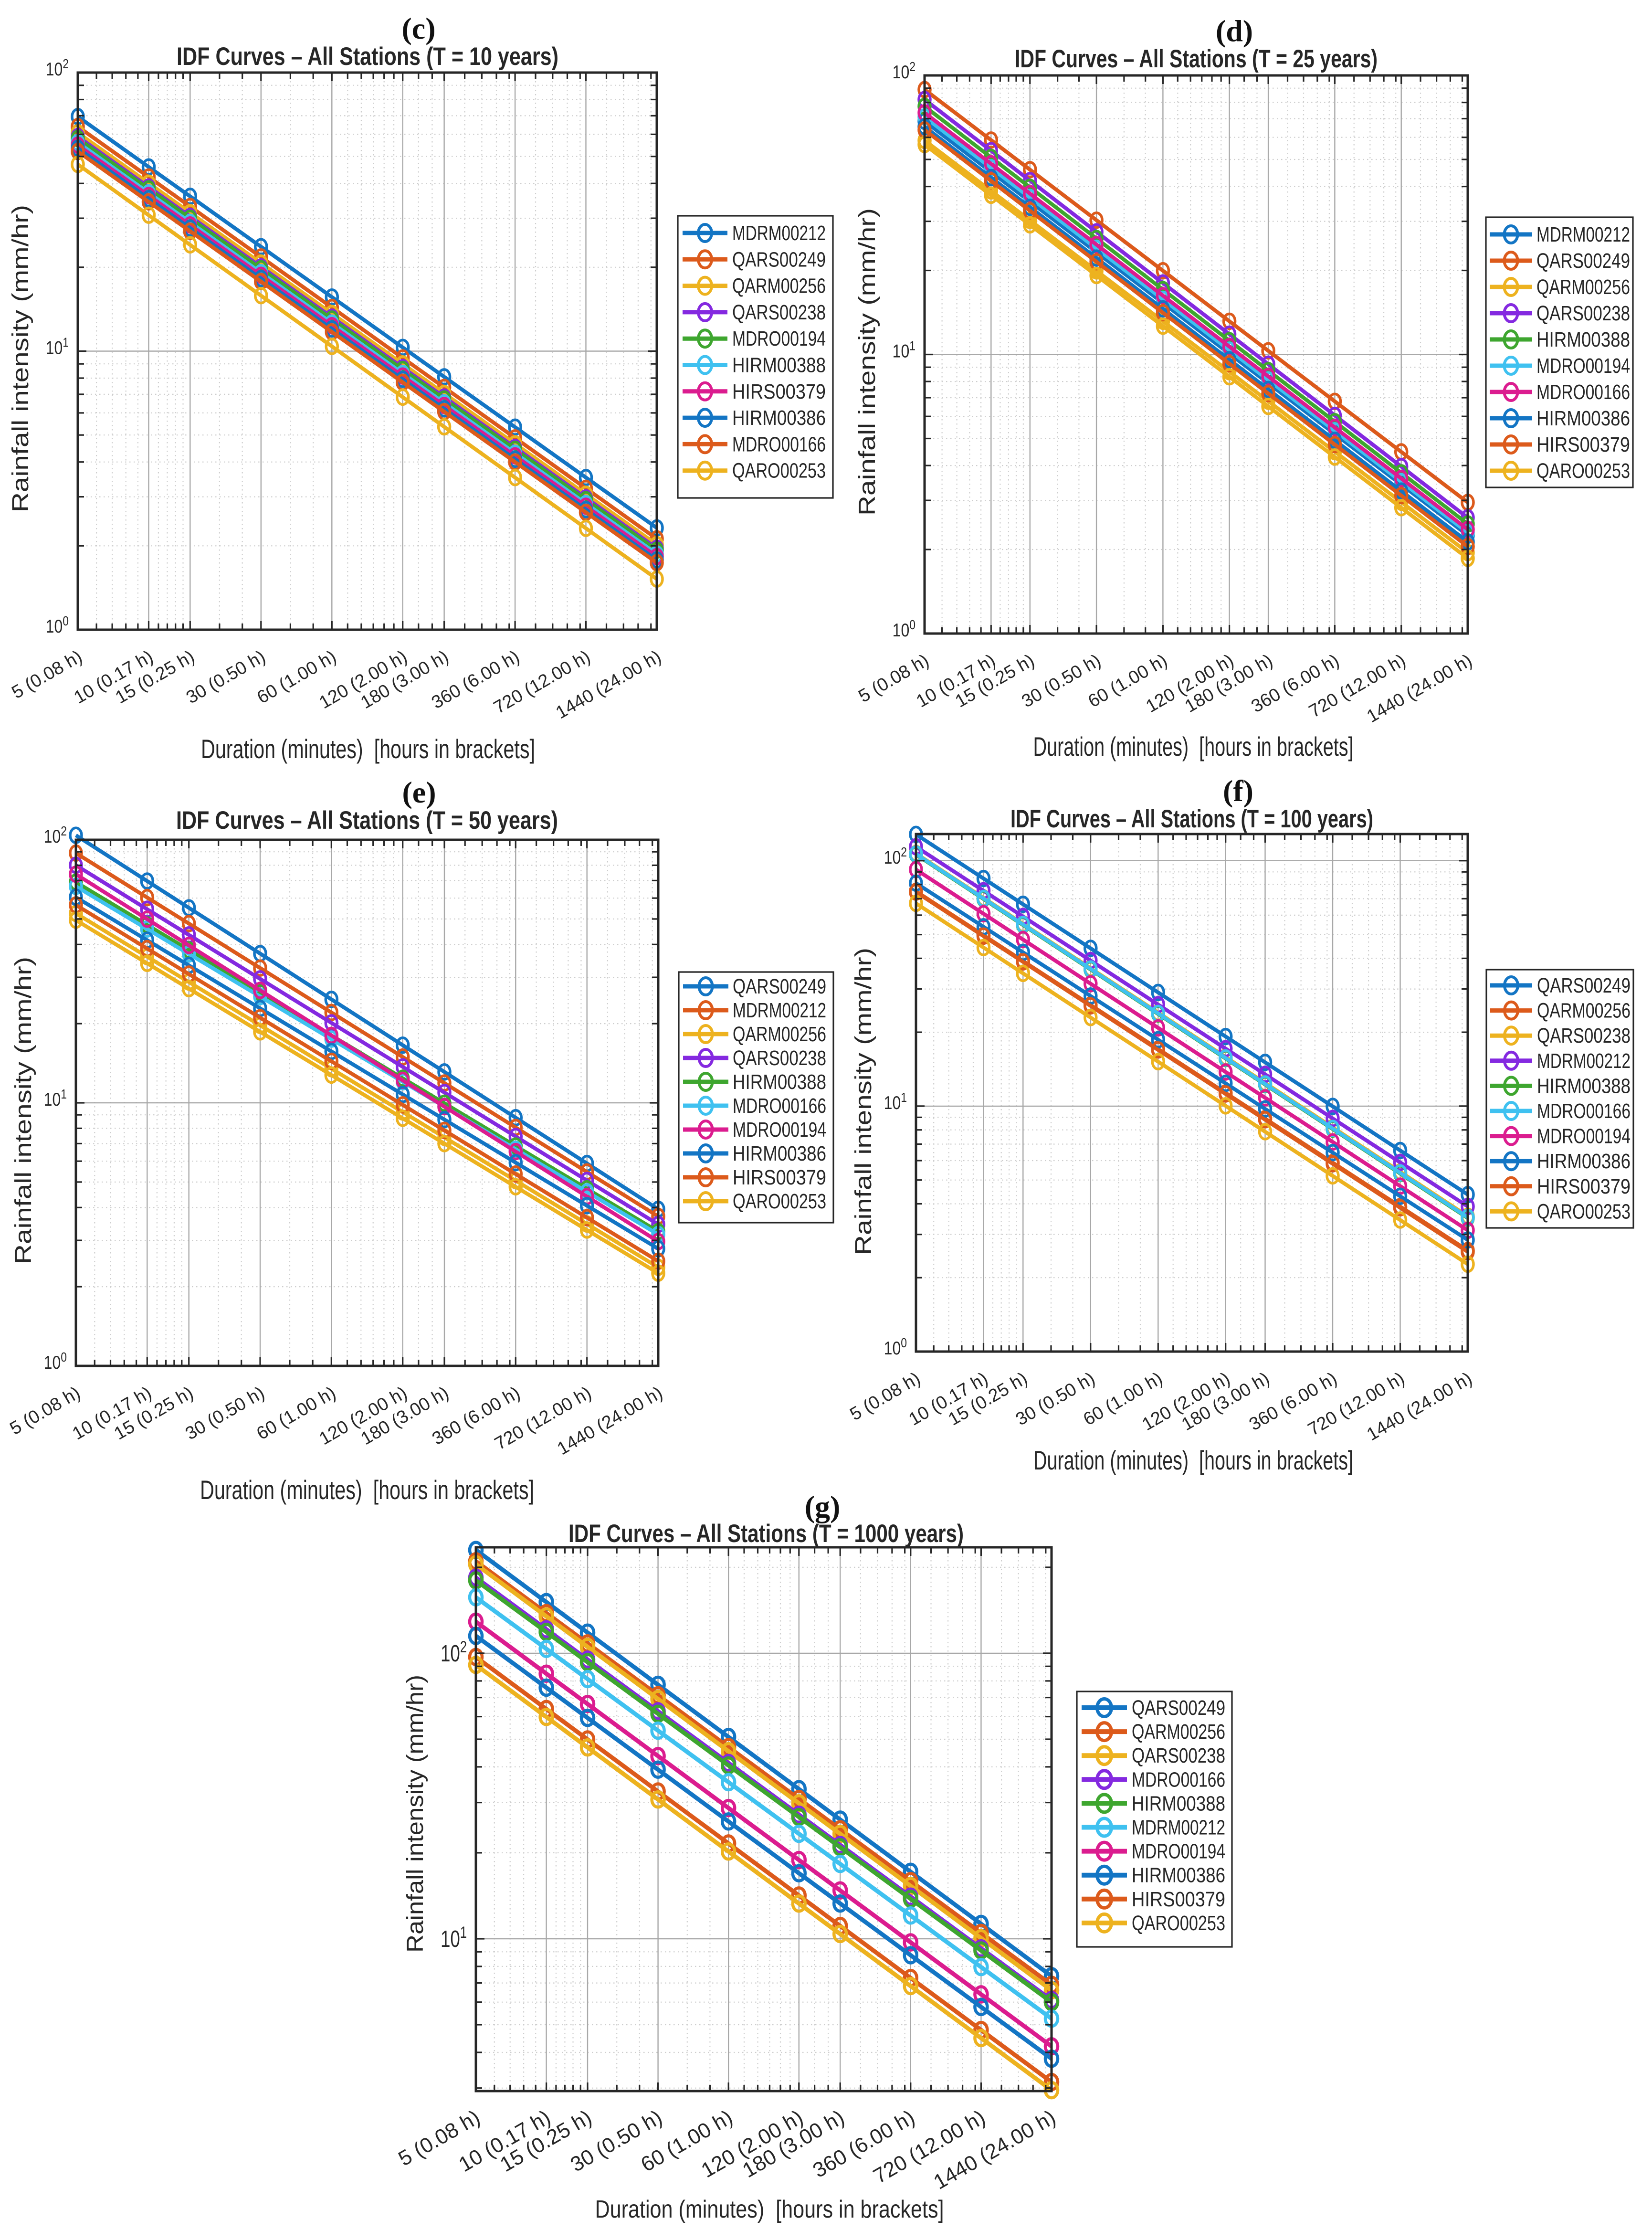 The height and width of the screenshot is (2230, 1652). What do you see at coordinates (367, 57) in the screenshot?
I see `svg-text:IDF Curves – All Stations (T =: IDF Curves – All Stations (T = 10 years)` at bounding box center [367, 57].